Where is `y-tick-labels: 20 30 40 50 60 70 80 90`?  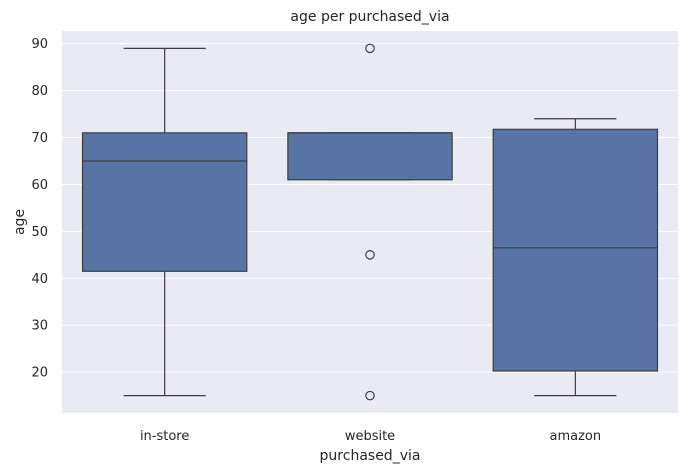 y-tick-labels: 20 30 40 50 60 70 80 90 is located at coordinates (39, 209).